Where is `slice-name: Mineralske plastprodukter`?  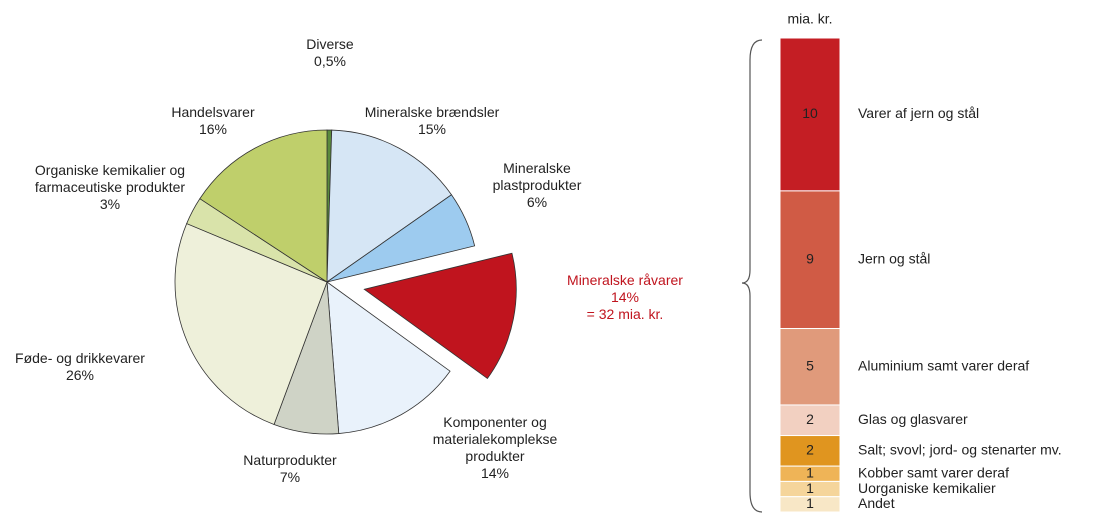 slice-name: Mineralske plastprodukter is located at coordinates (537, 176).